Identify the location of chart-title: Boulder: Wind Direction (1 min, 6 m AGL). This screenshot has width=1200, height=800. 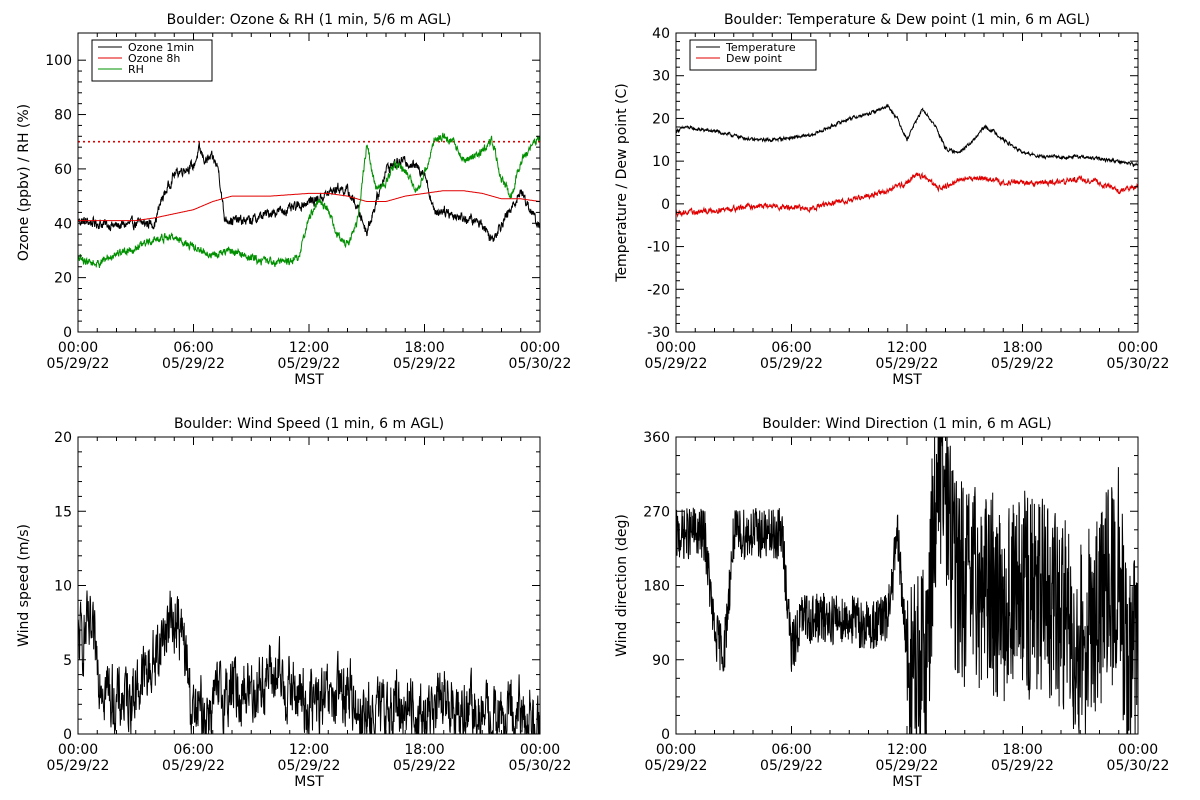
(906, 424).